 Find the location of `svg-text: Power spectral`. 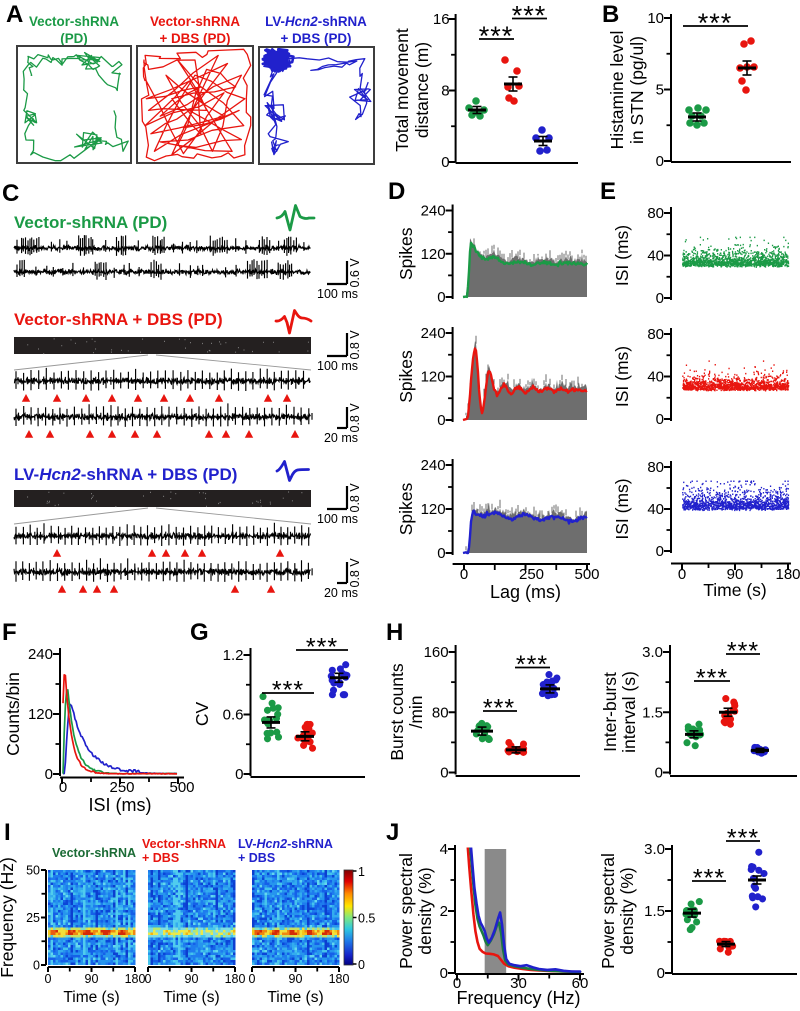

svg-text: Power spectral is located at coordinates (608, 911).